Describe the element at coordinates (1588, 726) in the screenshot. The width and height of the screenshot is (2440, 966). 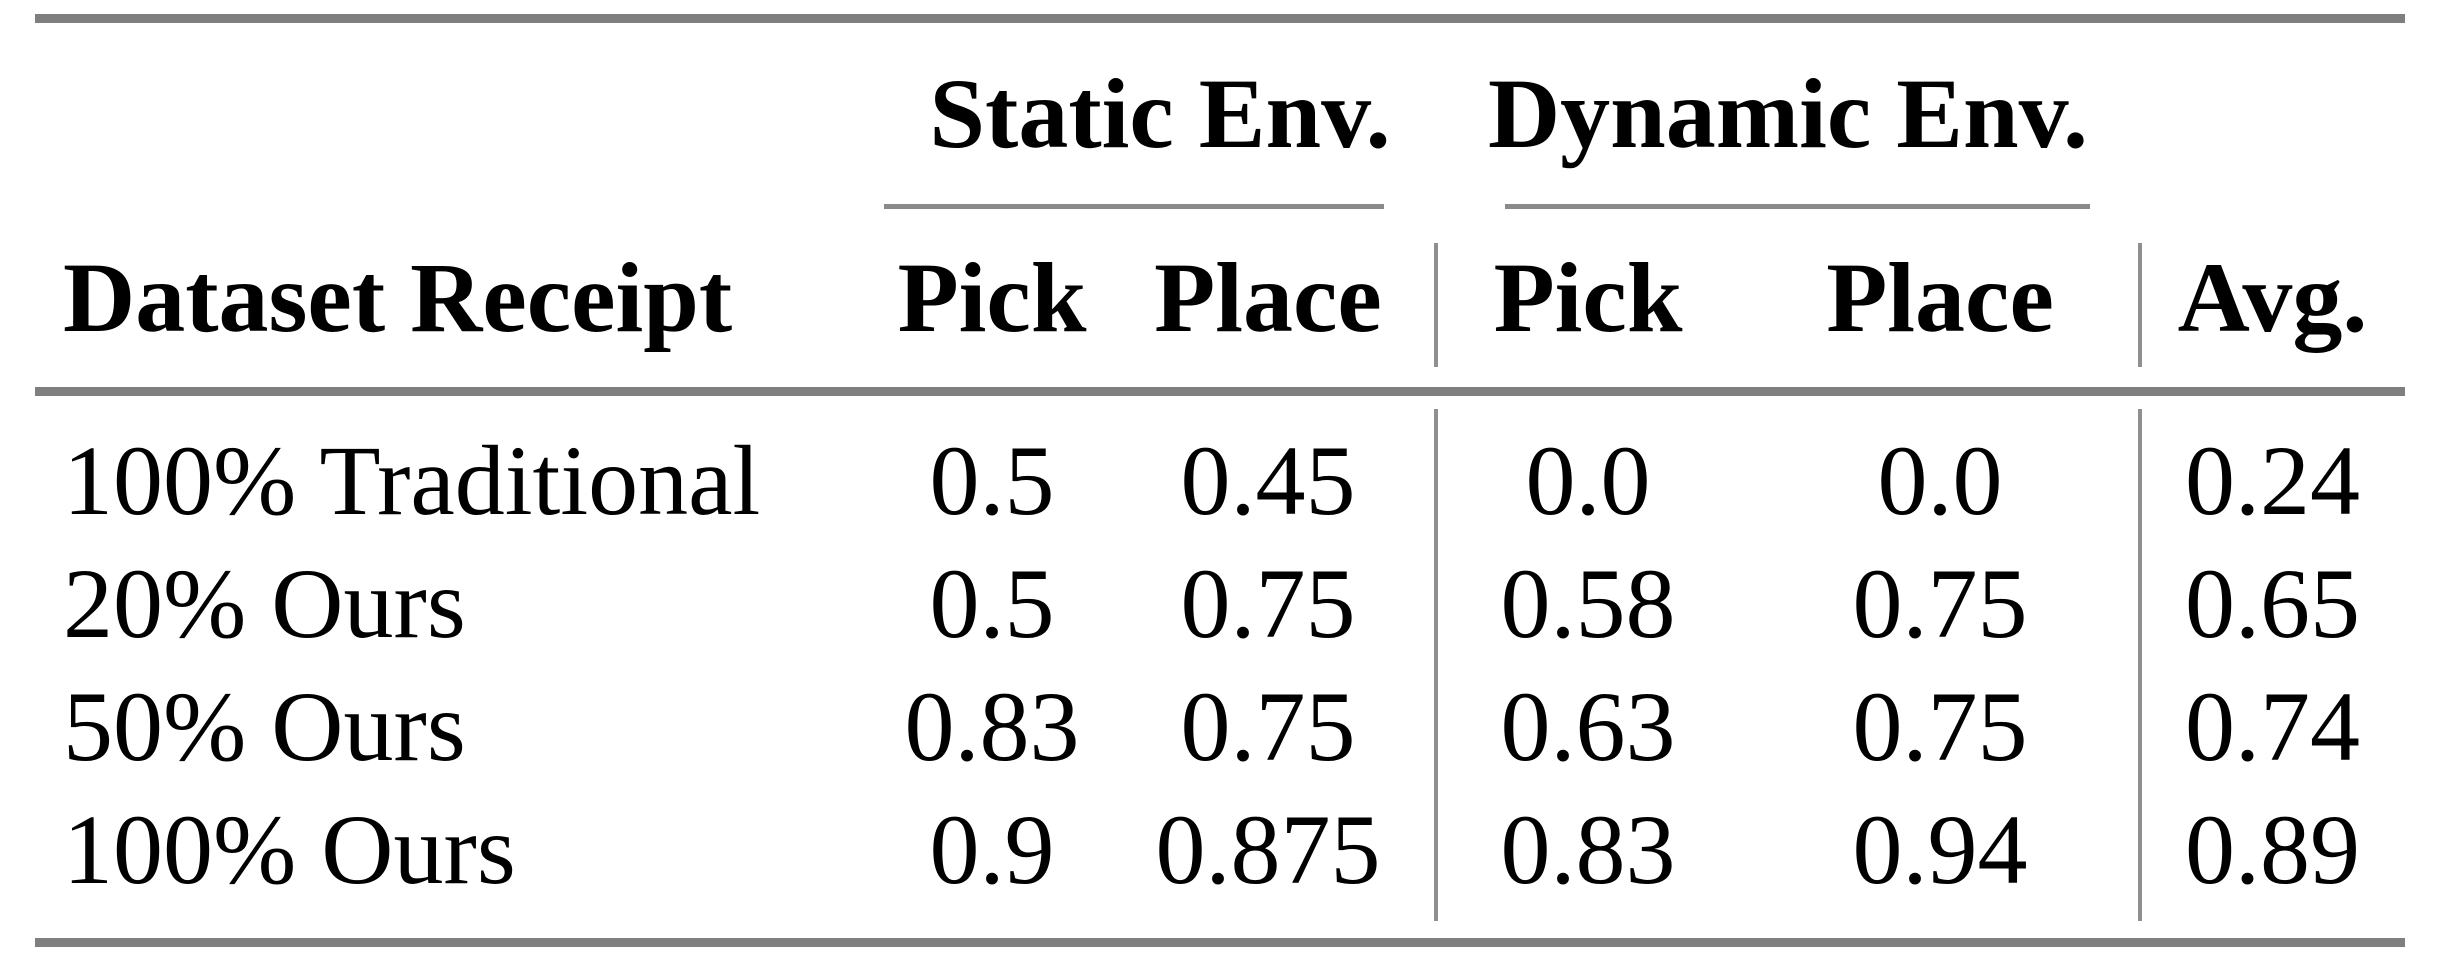
I see `cell-dynamic-pick: 0.63` at that location.